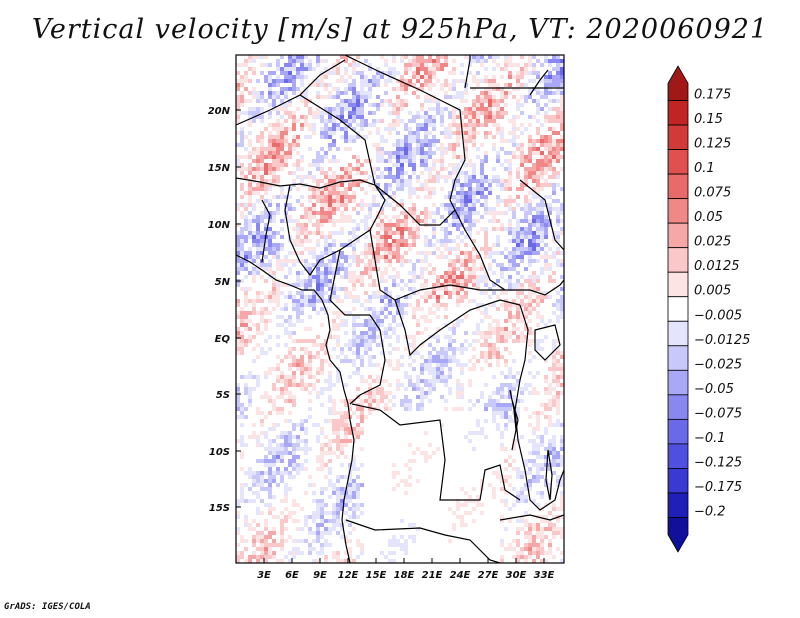  I want to click on grads-credit: GrADS: IGES/COLA, so click(47, 607).